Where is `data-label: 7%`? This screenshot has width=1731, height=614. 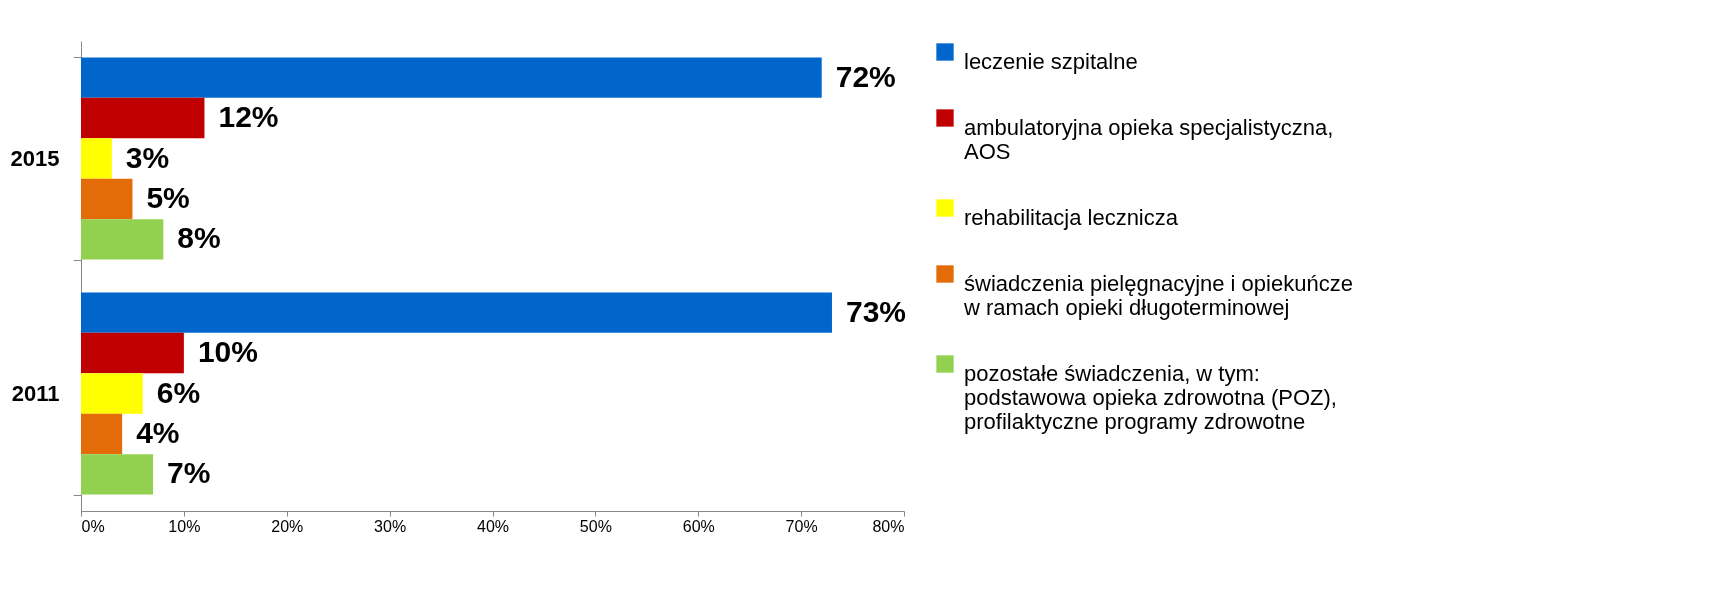
data-label: 7% is located at coordinates (189, 473).